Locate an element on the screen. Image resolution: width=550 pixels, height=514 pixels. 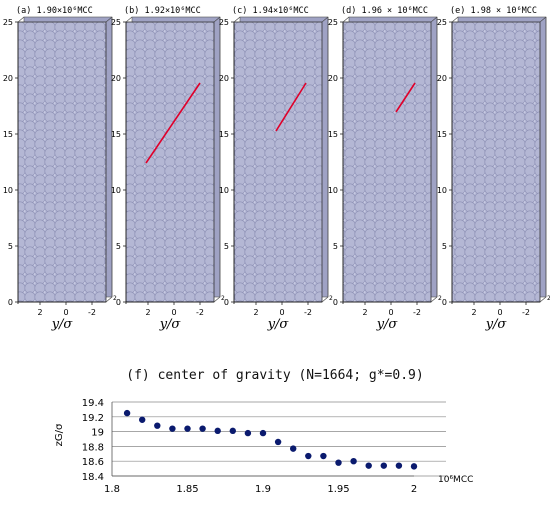
chart-title: (f) center of gravity (N=1664; g*=0.9) is located at coordinates (275, 375).